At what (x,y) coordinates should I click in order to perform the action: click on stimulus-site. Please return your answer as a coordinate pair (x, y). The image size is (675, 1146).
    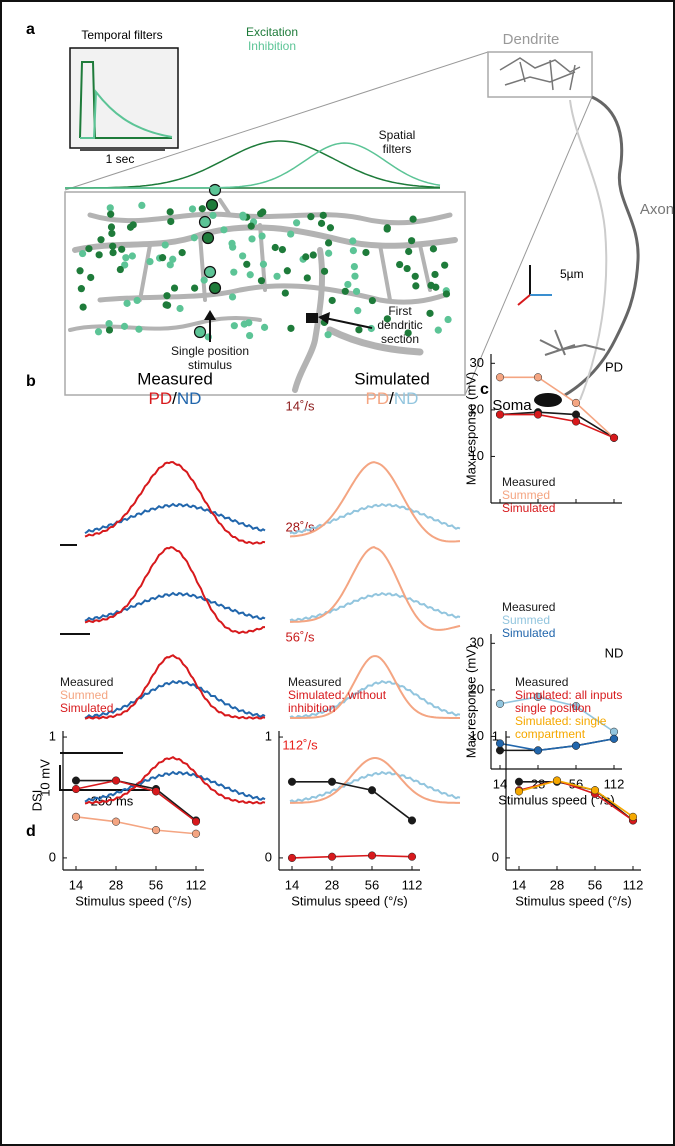
    Looking at the image, I should click on (208, 238).